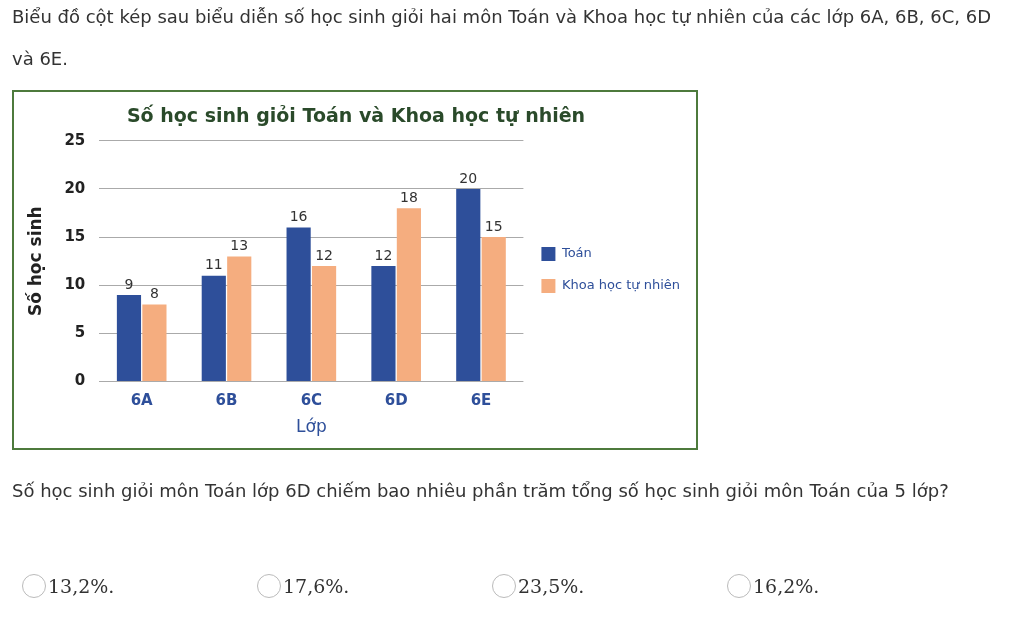 This screenshot has height=618, width=1024. I want to click on legend-label: Khoa học tự nhiên, so click(621, 285).